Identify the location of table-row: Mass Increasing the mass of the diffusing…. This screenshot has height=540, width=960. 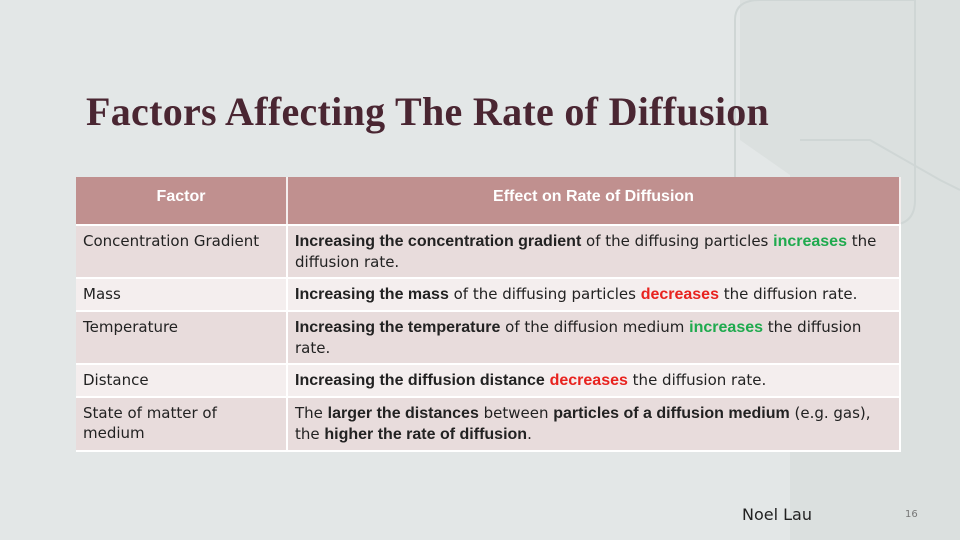
(488, 295).